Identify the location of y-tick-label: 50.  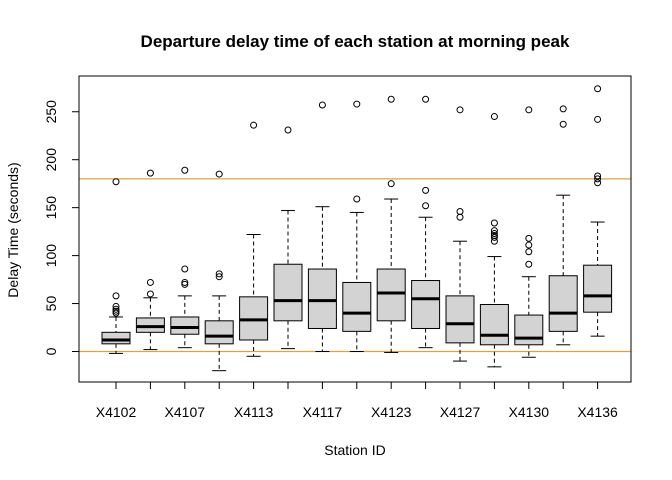
(51, 304).